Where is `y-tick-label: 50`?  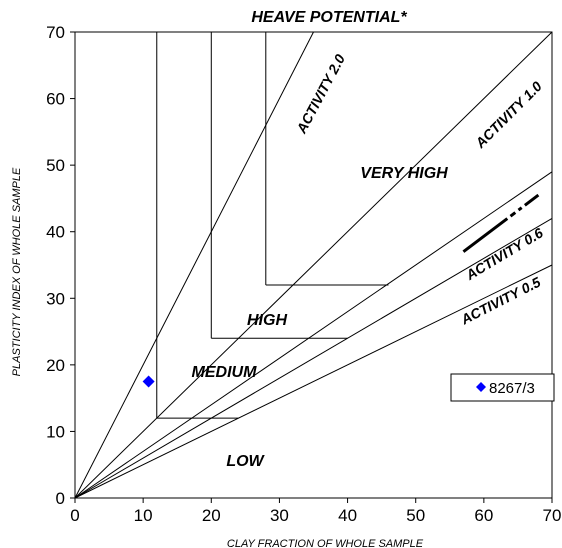
y-tick-label: 50 is located at coordinates (55, 165).